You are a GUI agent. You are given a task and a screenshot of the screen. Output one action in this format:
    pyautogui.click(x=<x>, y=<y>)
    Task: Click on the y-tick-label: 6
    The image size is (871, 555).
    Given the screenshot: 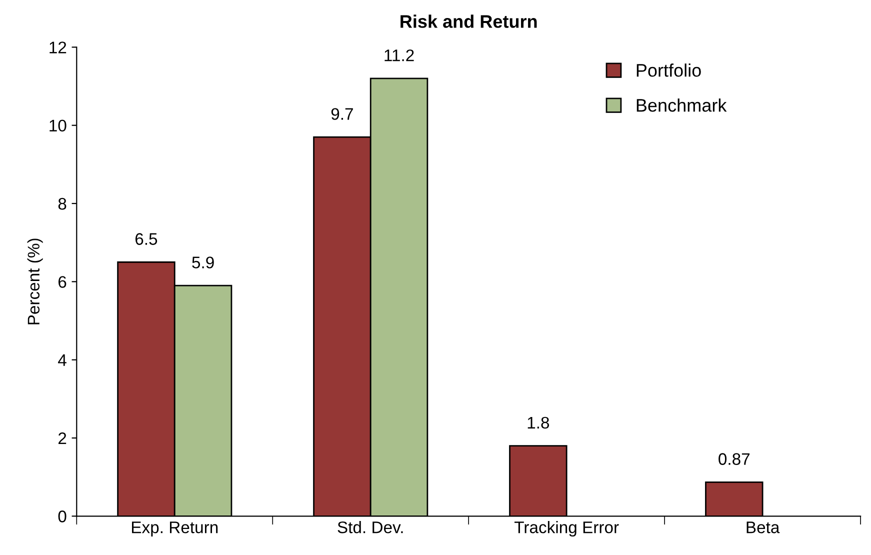 What is the action you would take?
    pyautogui.click(x=62, y=282)
    